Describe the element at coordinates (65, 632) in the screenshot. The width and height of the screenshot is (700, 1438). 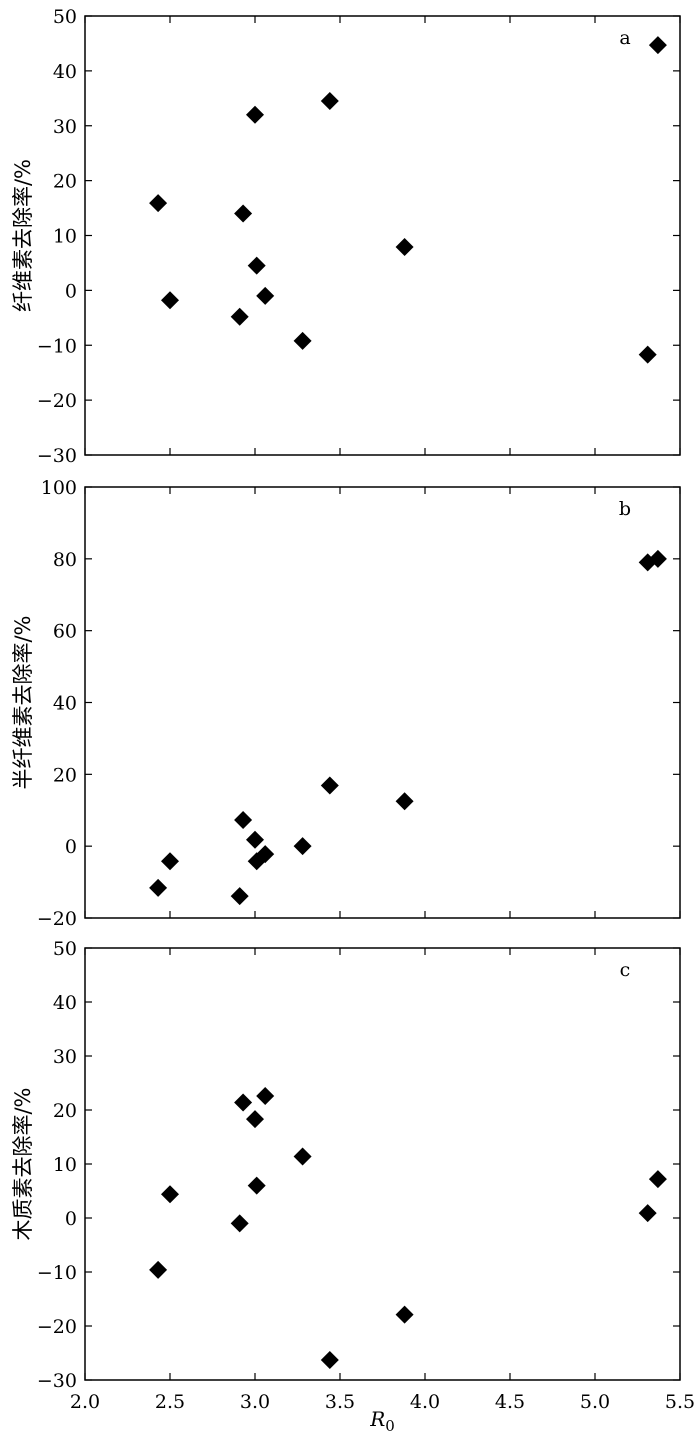
I see `y-tick-label: 60` at that location.